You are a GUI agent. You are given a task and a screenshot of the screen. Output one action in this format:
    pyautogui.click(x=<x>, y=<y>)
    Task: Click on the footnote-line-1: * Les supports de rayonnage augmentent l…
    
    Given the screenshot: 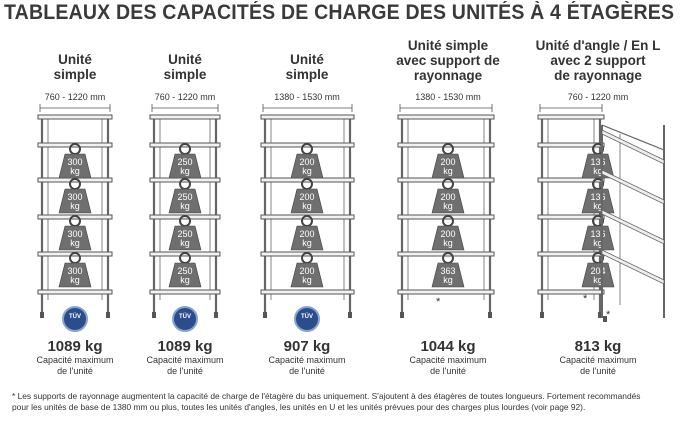 What is the action you would take?
    pyautogui.click(x=326, y=396)
    